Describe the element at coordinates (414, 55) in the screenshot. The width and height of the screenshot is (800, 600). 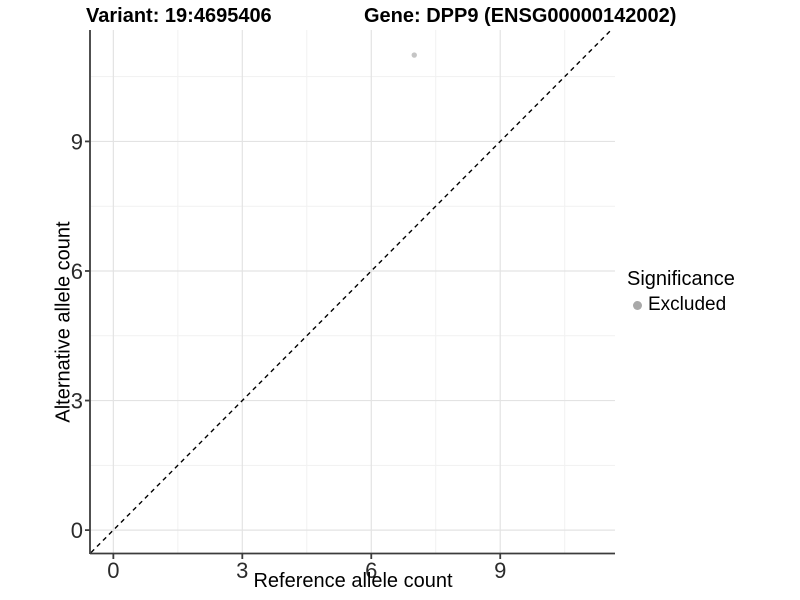
I see `data-point` at that location.